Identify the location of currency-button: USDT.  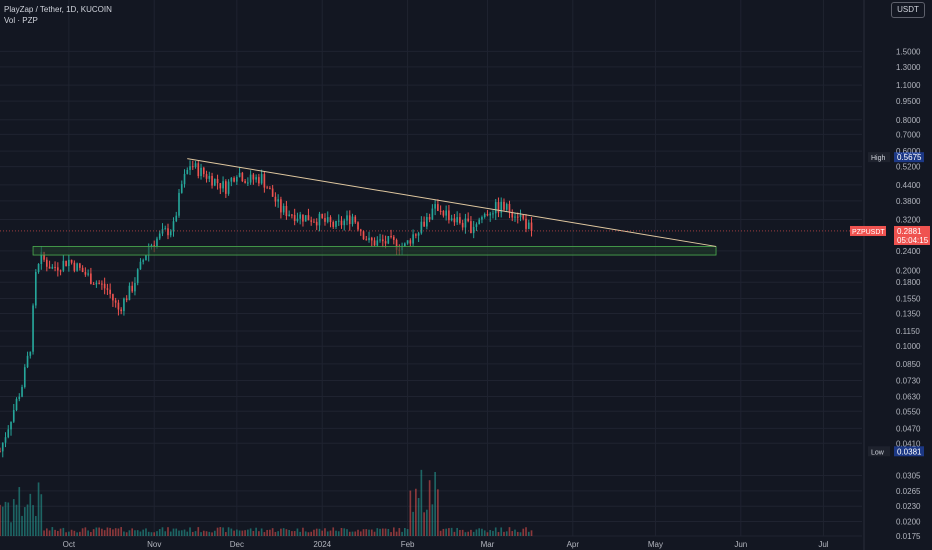
(908, 10).